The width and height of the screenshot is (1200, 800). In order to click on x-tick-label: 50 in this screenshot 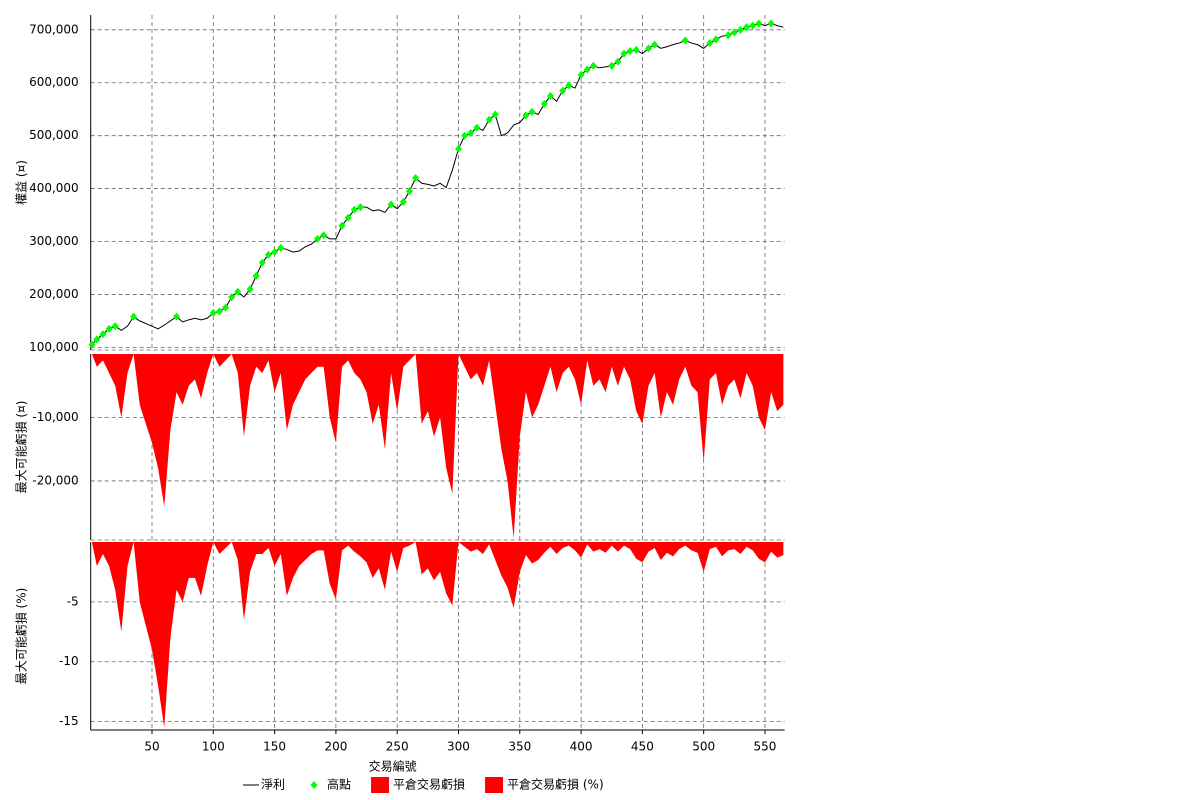, I will do `click(151, 747)`.